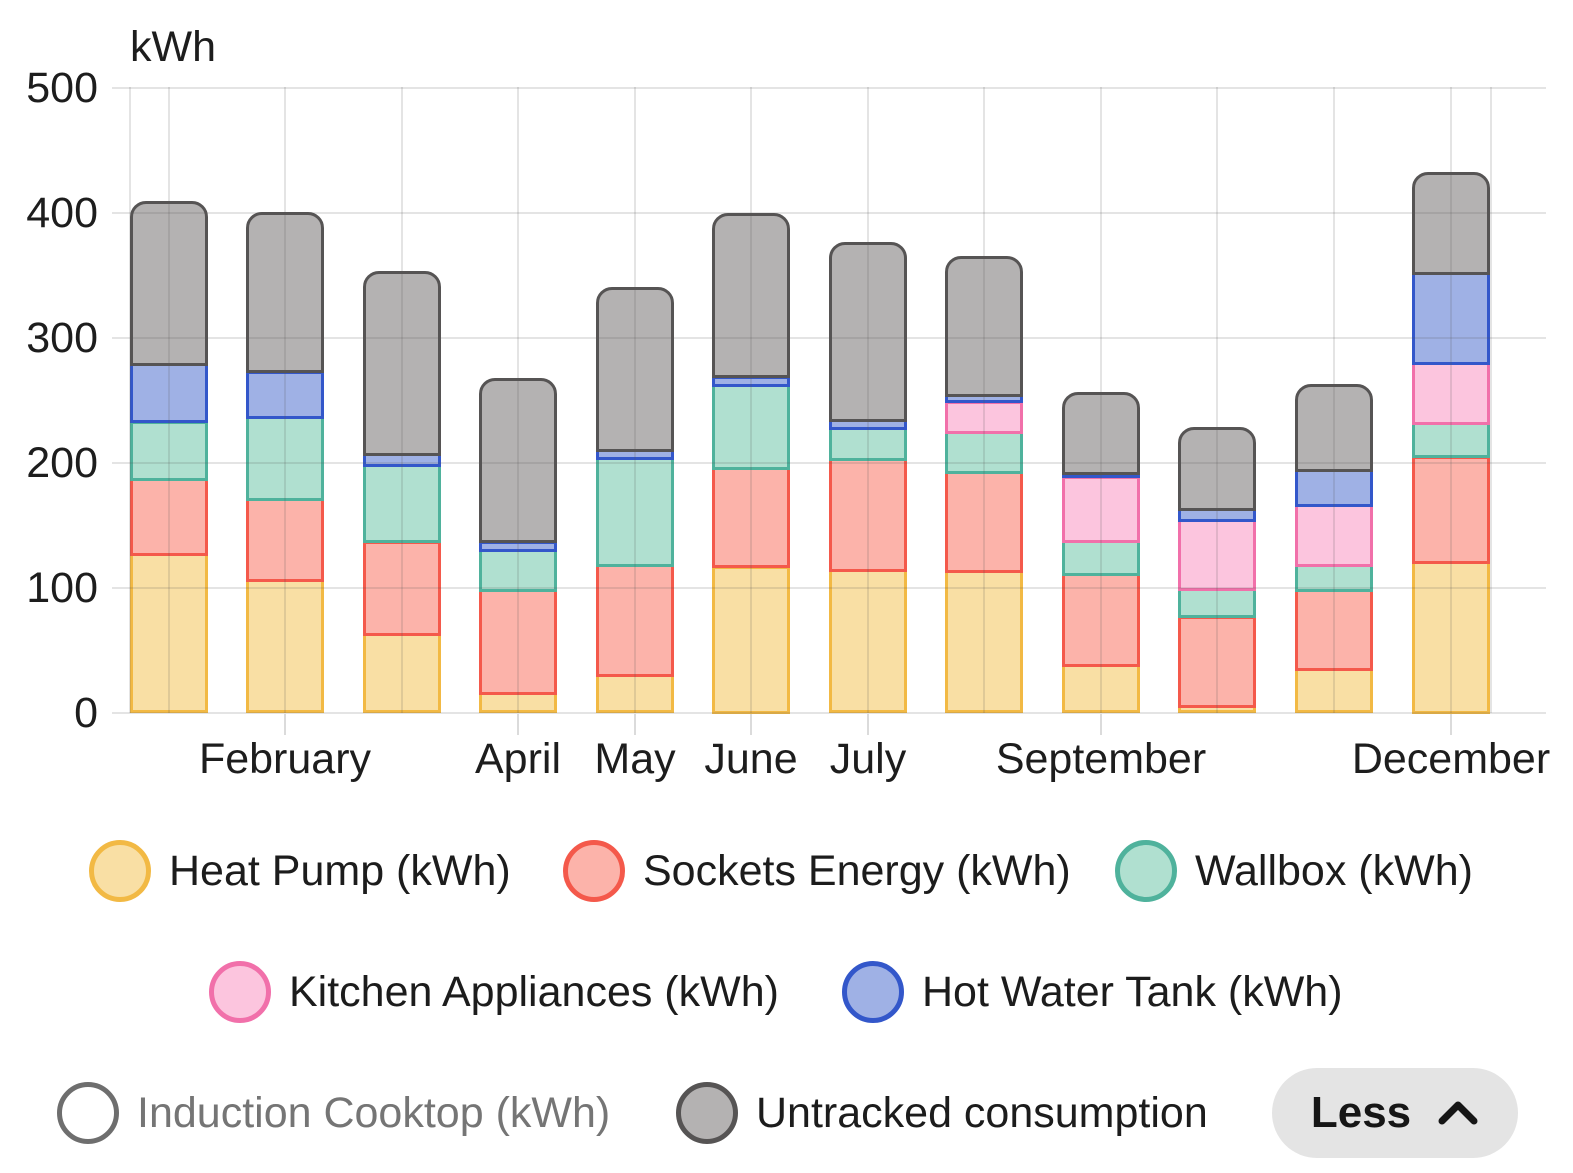 The width and height of the screenshot is (1573, 1173). Describe the element at coordinates (857, 871) in the screenshot. I see `legend-label: Sockets Energy (kWh)` at that location.